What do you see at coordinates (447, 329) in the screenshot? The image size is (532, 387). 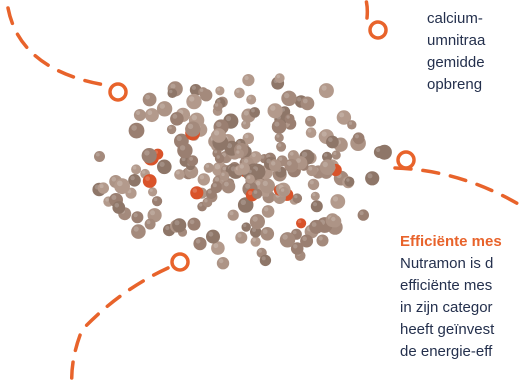 I see `text-line: heeft geïnvest` at bounding box center [447, 329].